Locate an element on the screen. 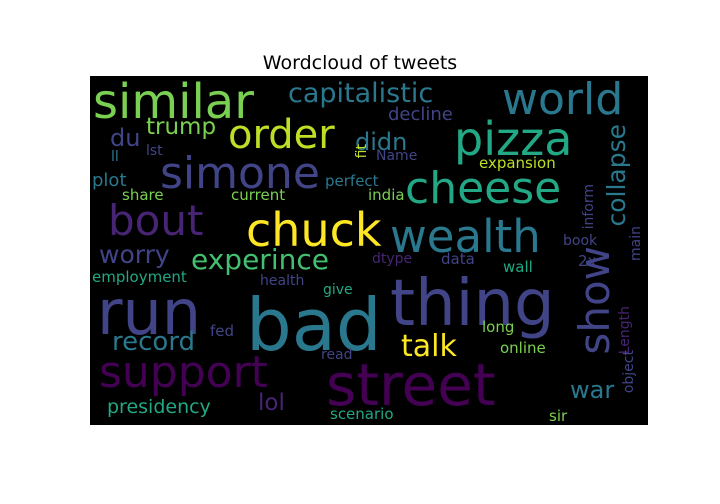 Image resolution: width=720 pixels, height=504 pixels. word-name: Name is located at coordinates (397, 156).